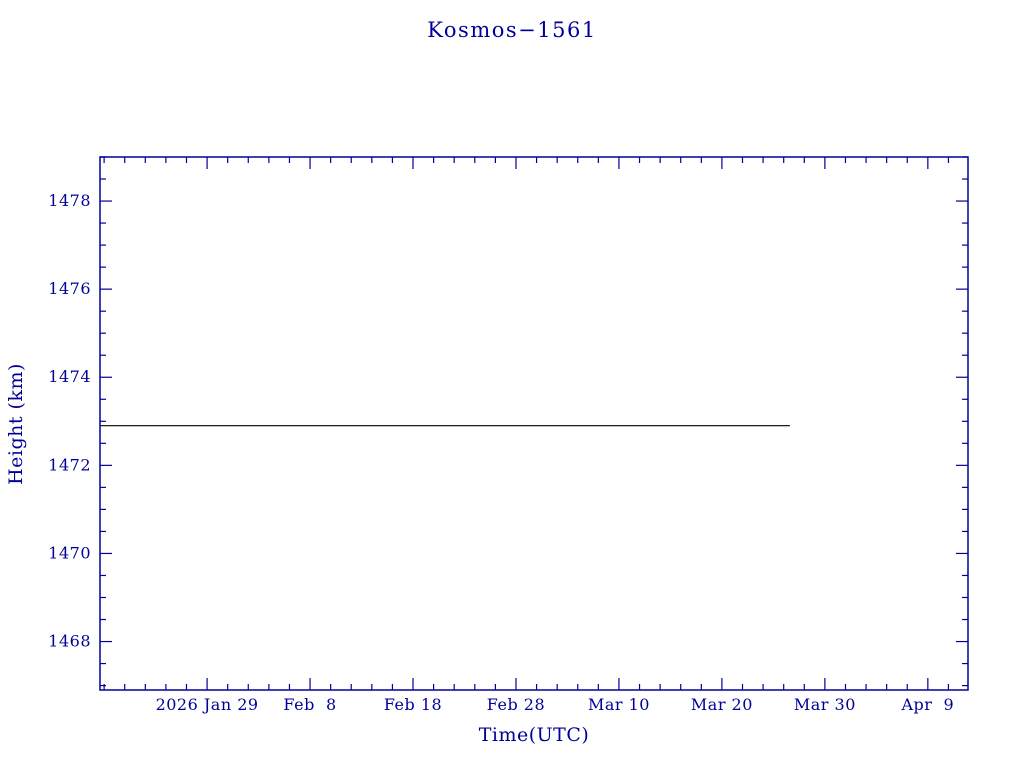 The height and width of the screenshot is (768, 1024). I want to click on y-tick-label: 1468, so click(69, 641).